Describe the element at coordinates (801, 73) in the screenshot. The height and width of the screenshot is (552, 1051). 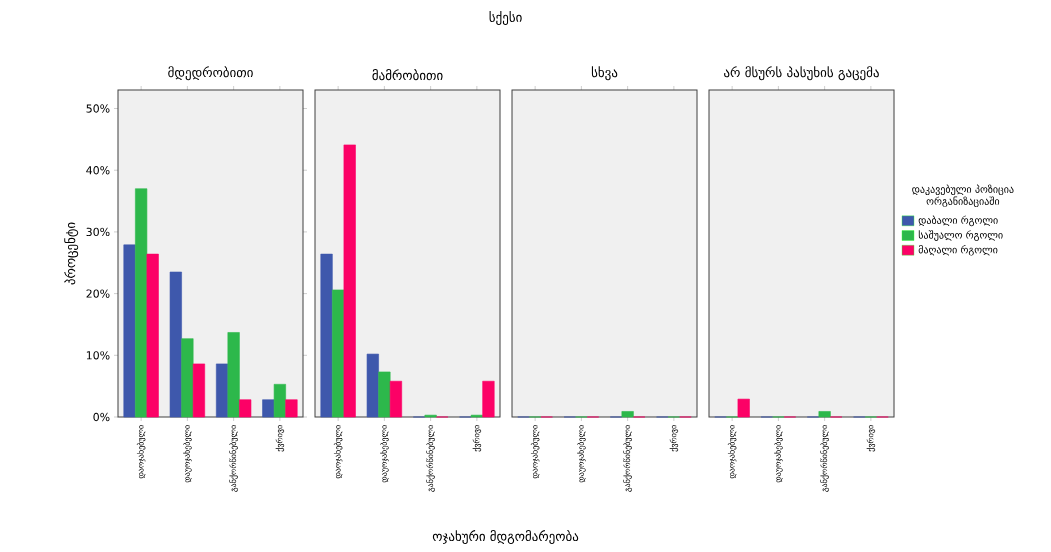
I see `chart-title: არ მსურს პასუხის გაცემა` at that location.